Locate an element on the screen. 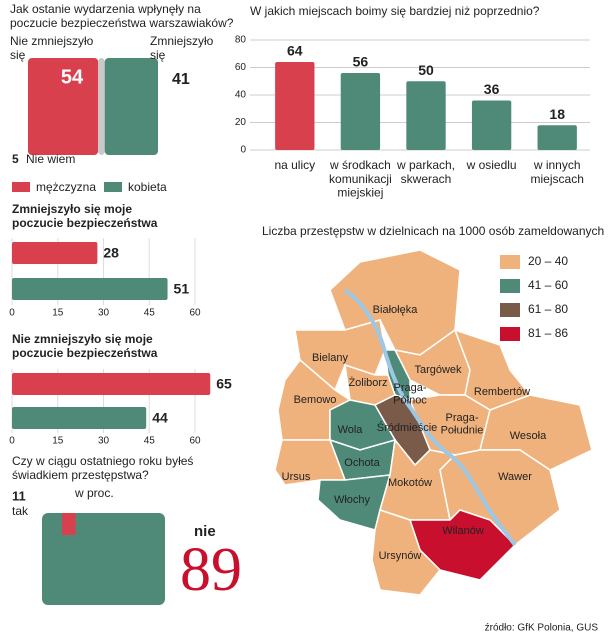 This screenshot has height=640, width=608. x-tick-label: w środkach komunikacji miejskiej is located at coordinates (360, 179).